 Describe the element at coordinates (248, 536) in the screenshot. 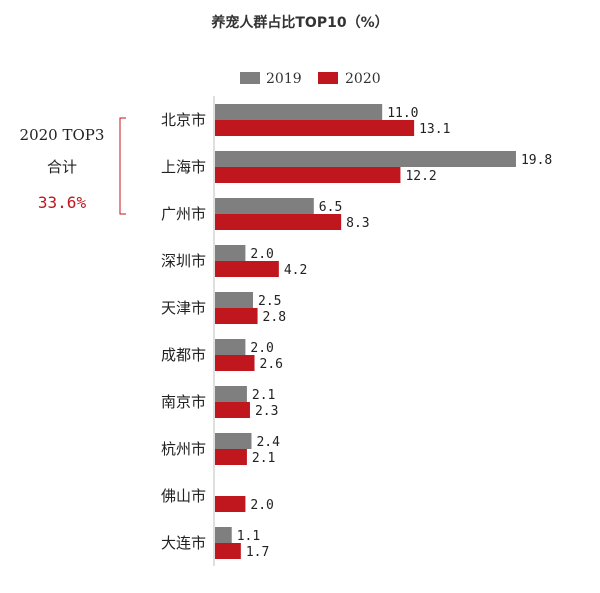

I see `value-label-2019: 1.1` at that location.